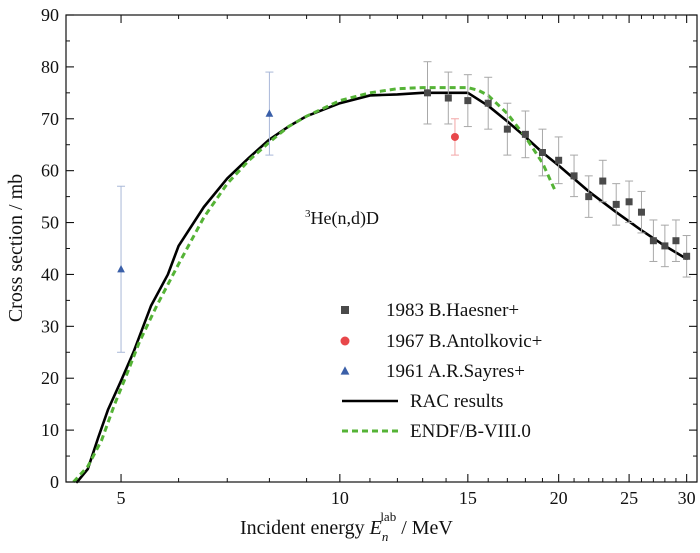 Image resolution: width=700 pixels, height=553 pixels. What do you see at coordinates (50, 223) in the screenshot?
I see `y-tick-label: 50` at bounding box center [50, 223].